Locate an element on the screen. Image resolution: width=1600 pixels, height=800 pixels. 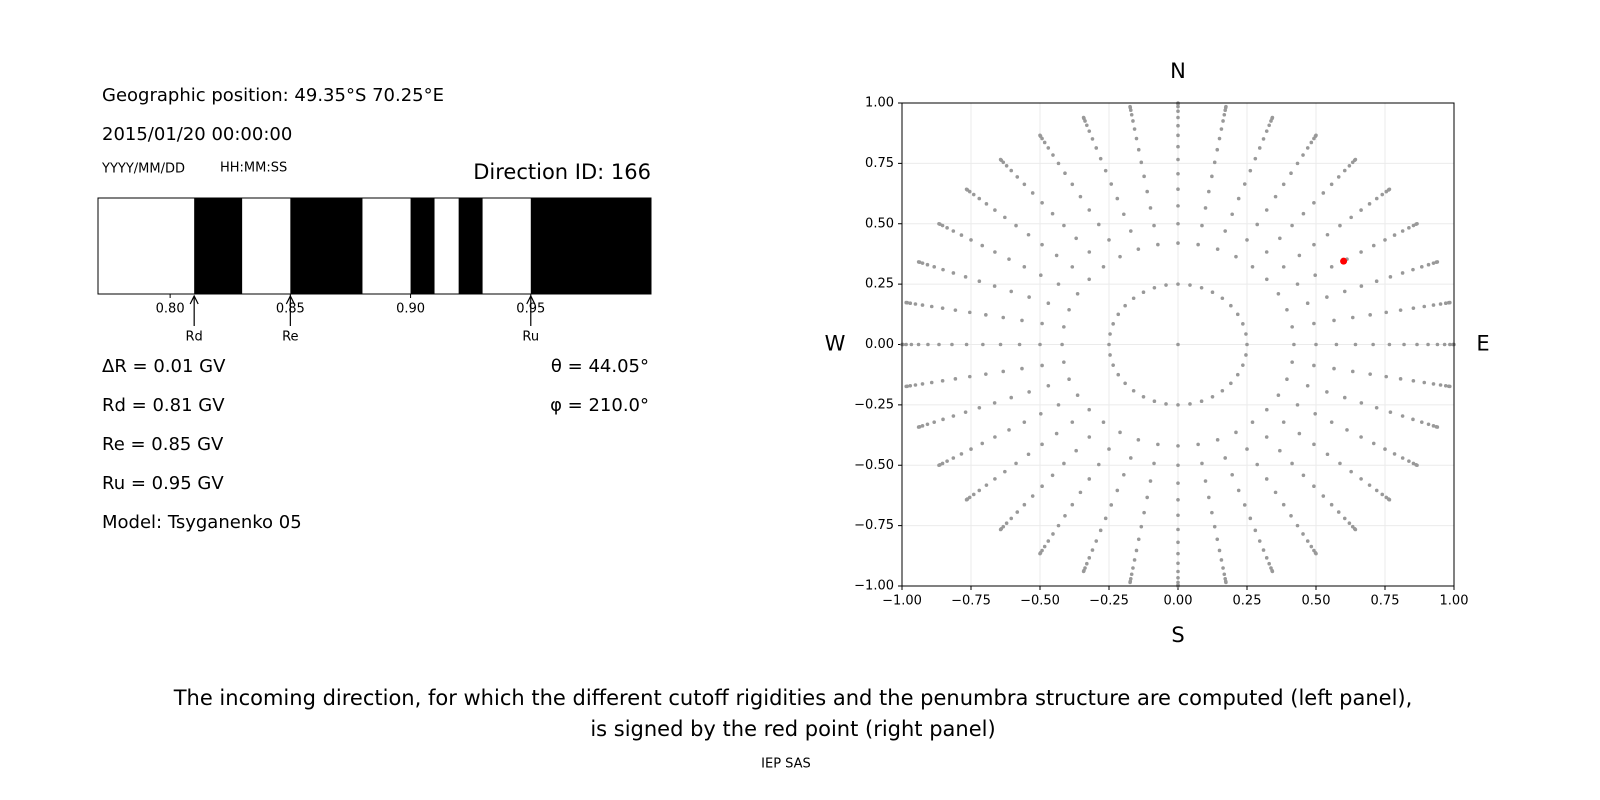
x-tick-label: −0.50 is located at coordinates (1040, 601).